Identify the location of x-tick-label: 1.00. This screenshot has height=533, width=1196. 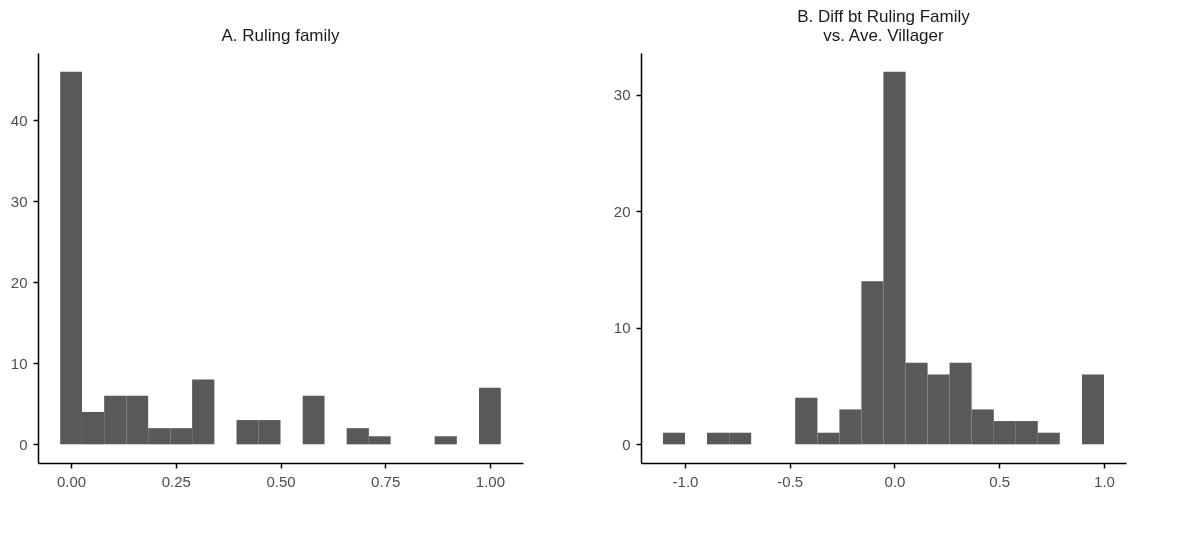
(490, 481).